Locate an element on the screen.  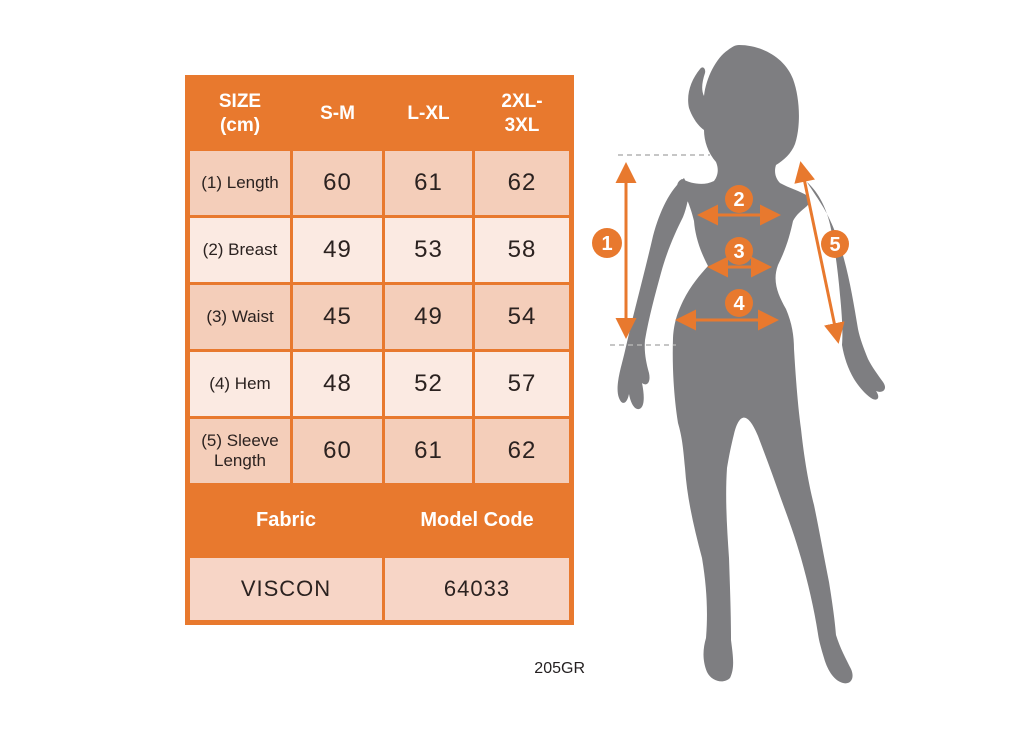
svg-text: 5 is located at coordinates (834, 245).